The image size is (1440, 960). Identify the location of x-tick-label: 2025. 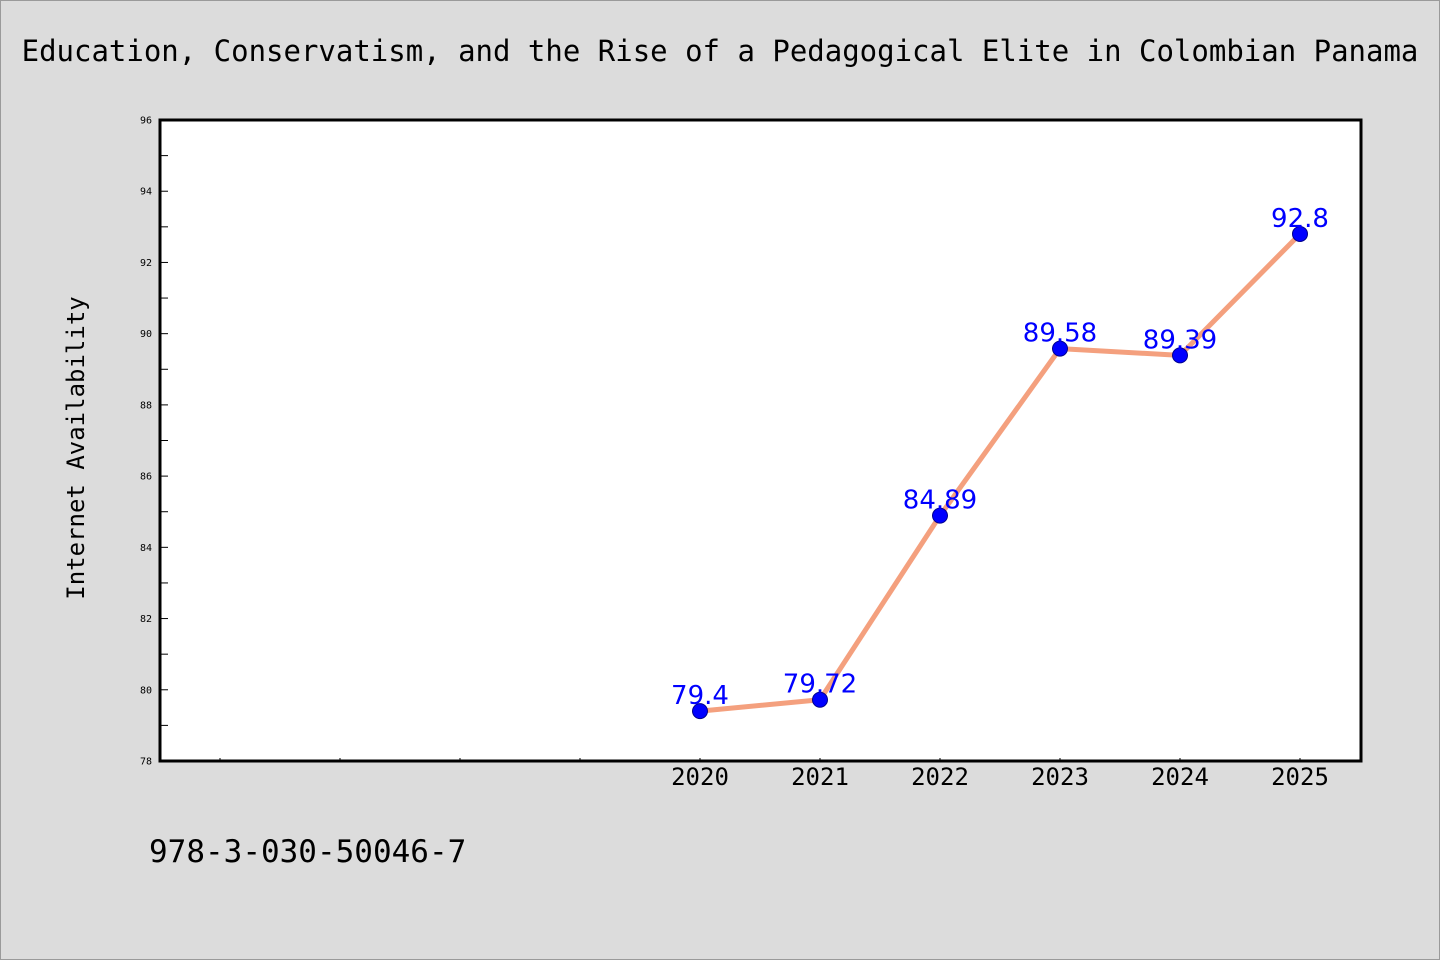
(1300, 777).